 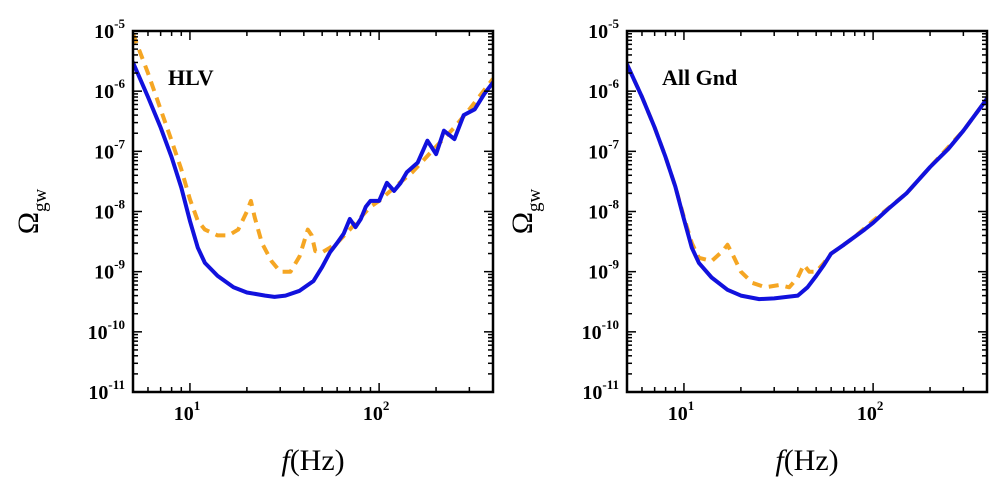 I want to click on panel-label: HLV, so click(x=191, y=77).